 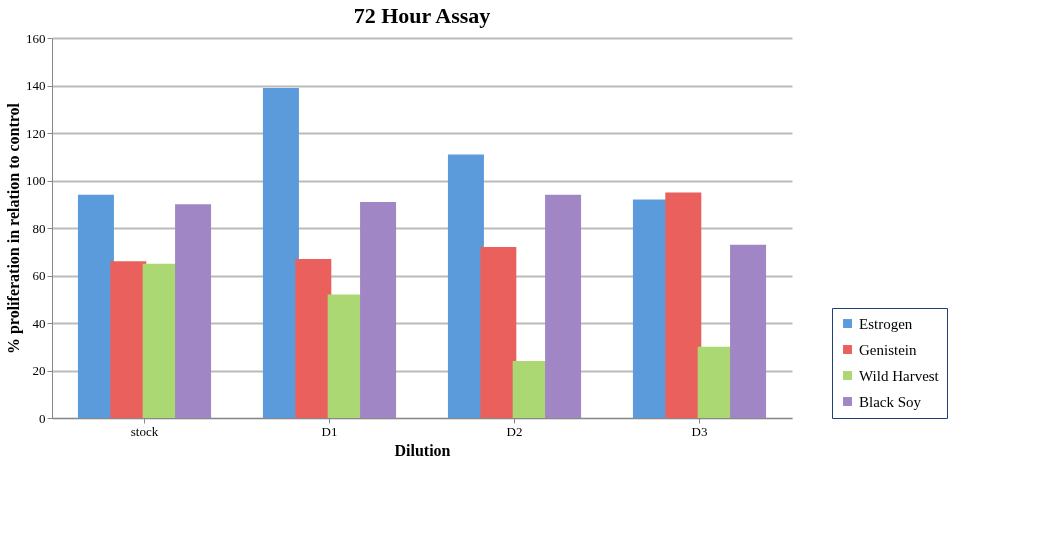 I want to click on x-tick-label: D3, so click(x=699, y=431).